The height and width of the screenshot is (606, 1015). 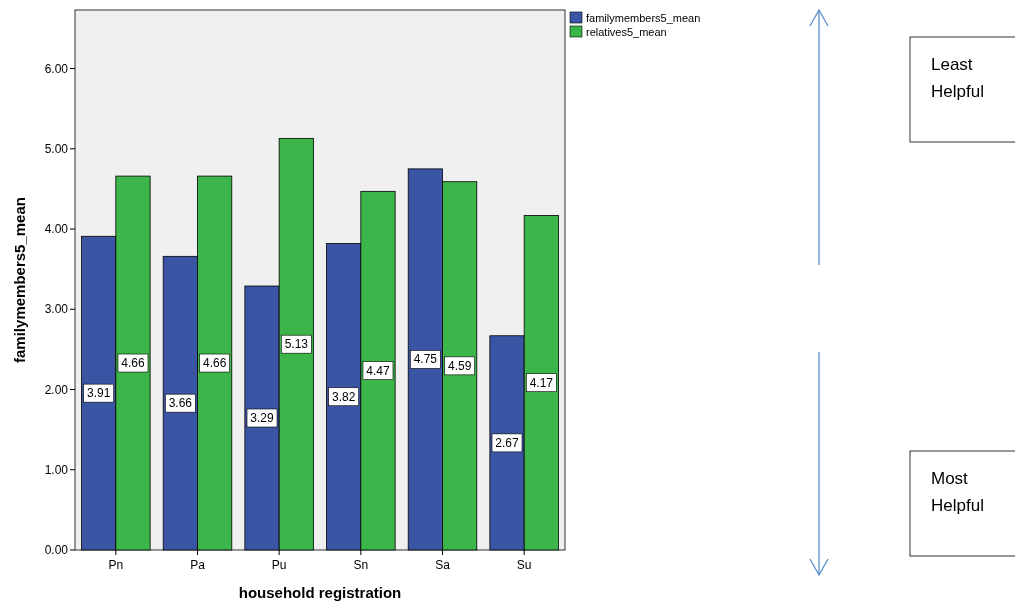 What do you see at coordinates (459, 365) in the screenshot?
I see `data-label: 4.59` at bounding box center [459, 365].